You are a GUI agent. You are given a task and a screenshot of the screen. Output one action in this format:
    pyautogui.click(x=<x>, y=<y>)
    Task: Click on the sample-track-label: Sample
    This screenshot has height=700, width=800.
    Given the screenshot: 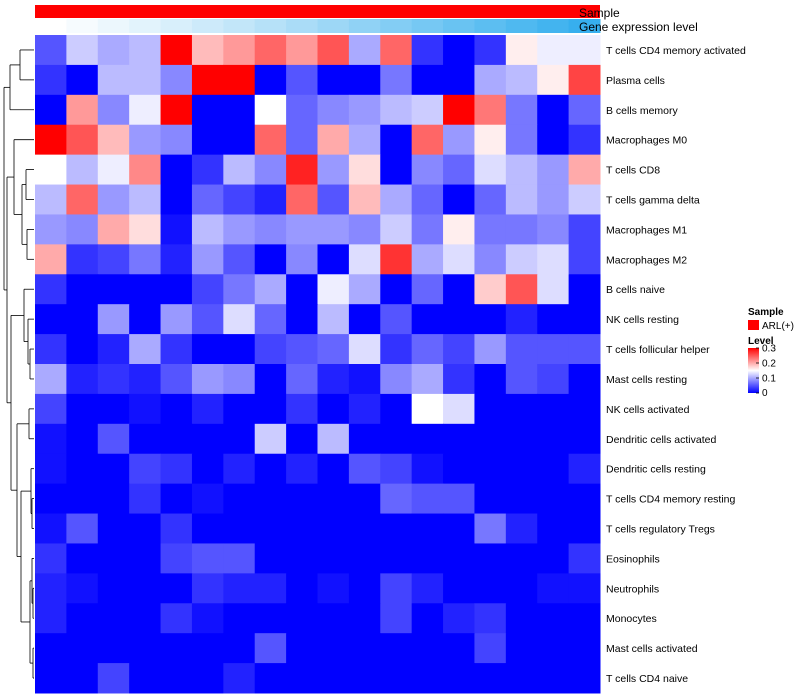 What is the action you would take?
    pyautogui.click(x=599, y=13)
    